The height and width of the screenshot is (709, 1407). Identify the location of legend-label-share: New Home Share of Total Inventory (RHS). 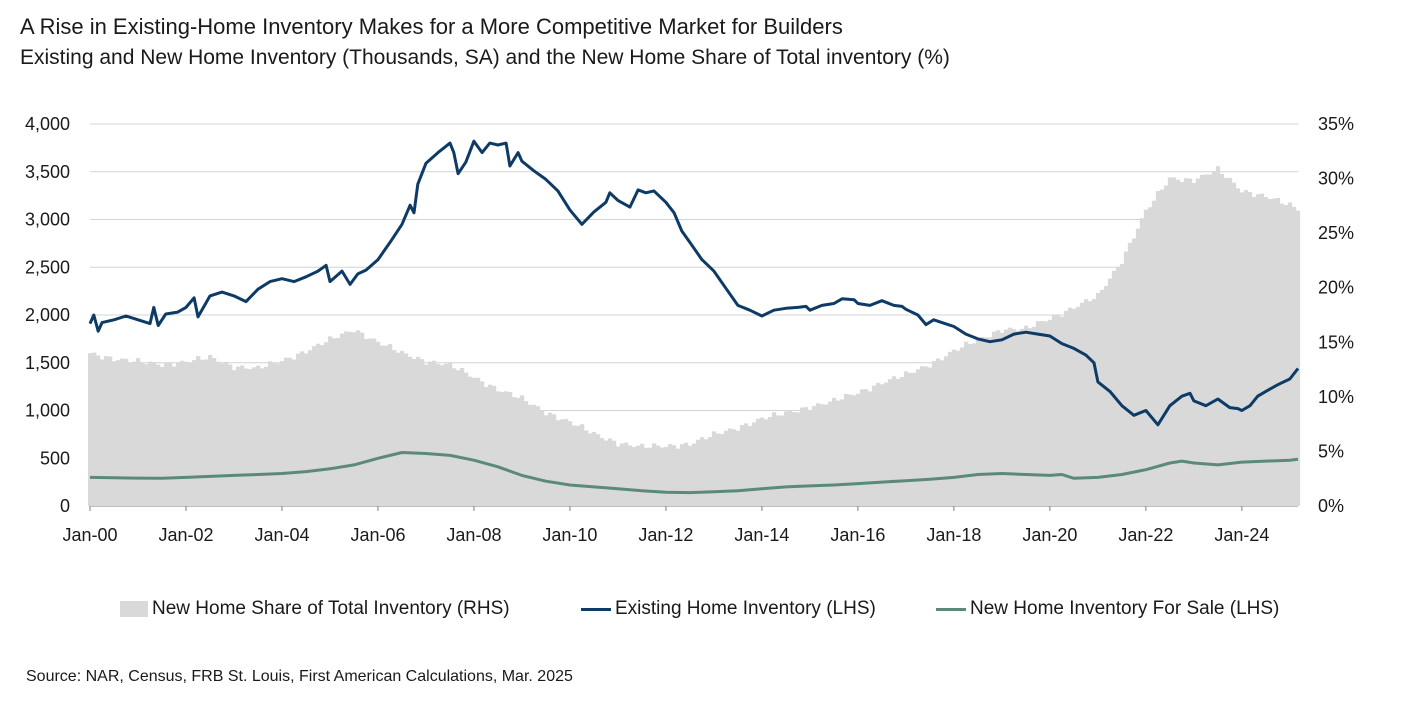
(331, 608).